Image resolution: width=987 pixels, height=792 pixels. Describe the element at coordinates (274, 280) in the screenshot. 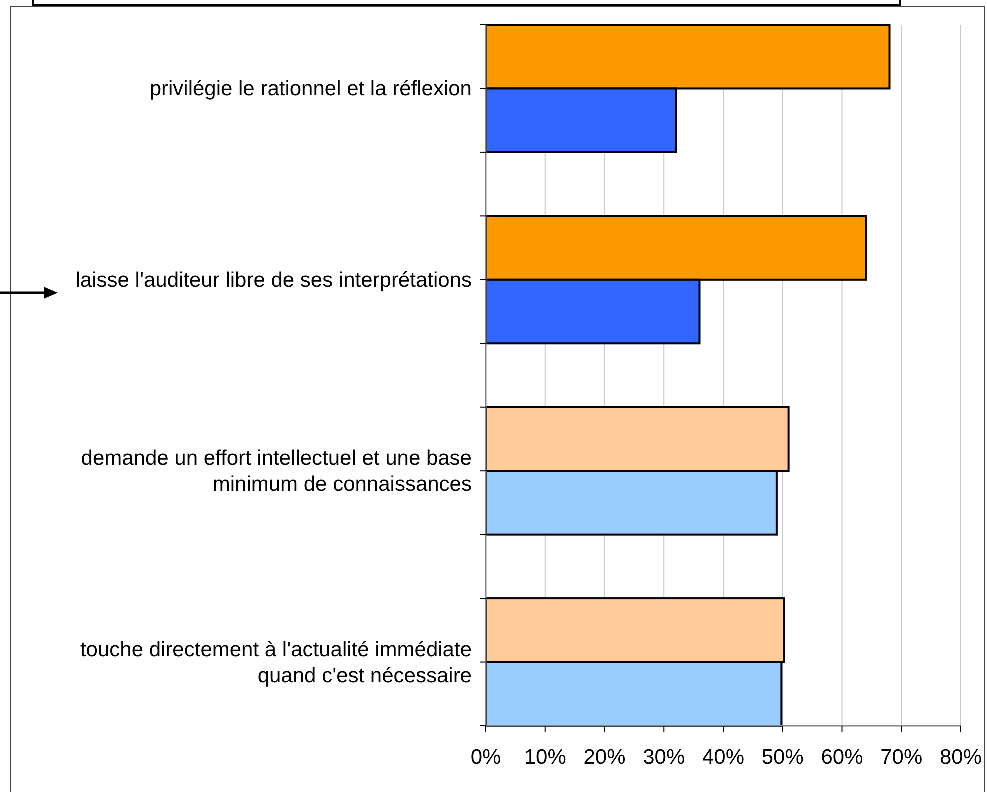

I see `y-tick-label: laisse l'auditeur libre de ses interprétations` at that location.